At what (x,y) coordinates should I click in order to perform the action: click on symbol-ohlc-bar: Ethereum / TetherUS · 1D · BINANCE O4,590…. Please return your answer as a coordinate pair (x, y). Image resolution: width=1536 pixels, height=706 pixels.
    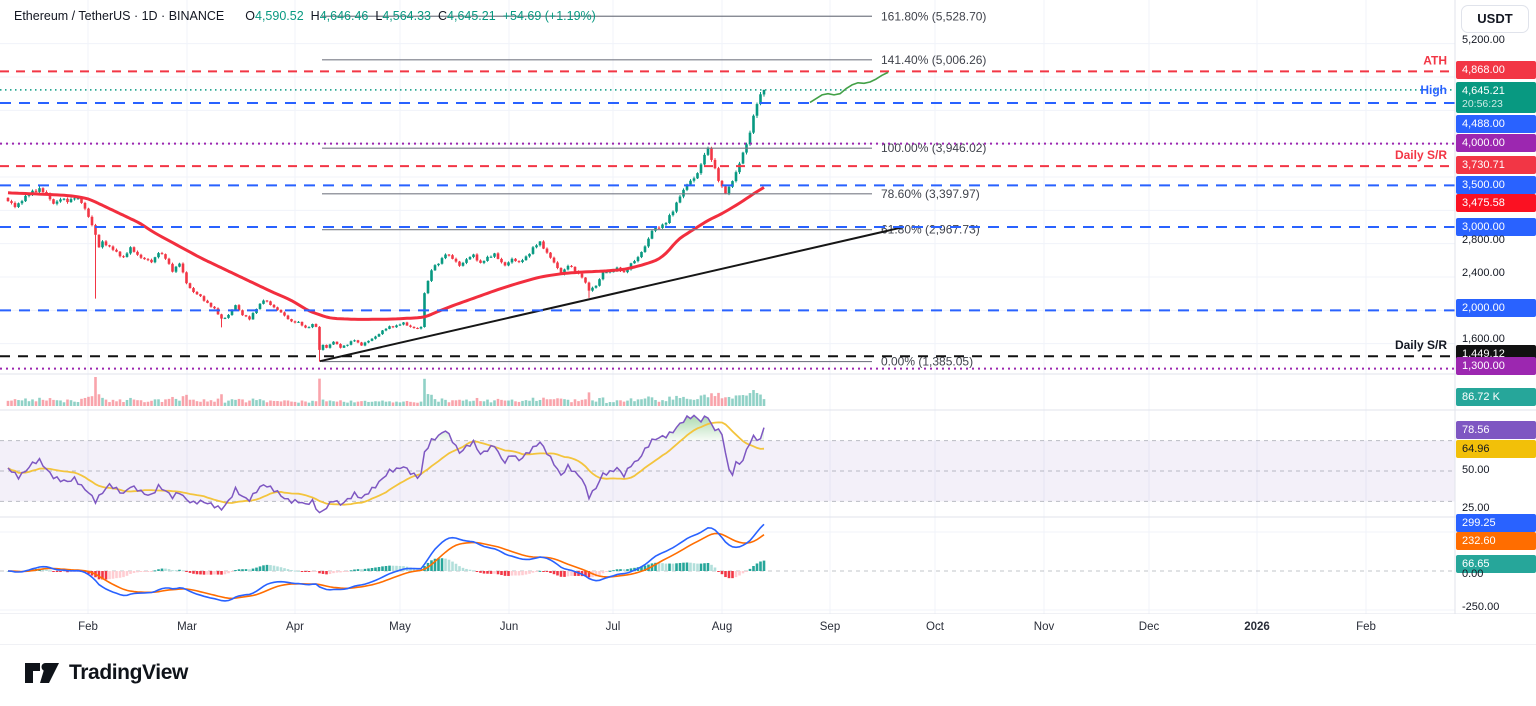
    Looking at the image, I should click on (305, 16).